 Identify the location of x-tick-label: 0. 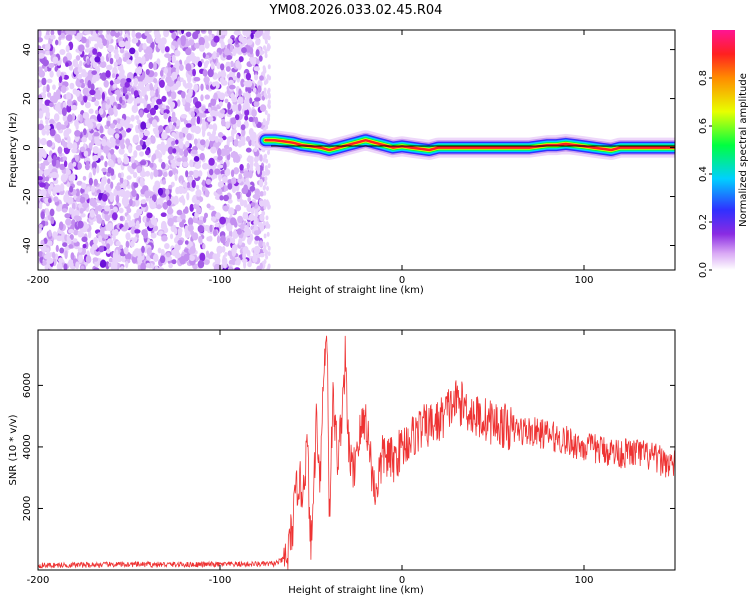
(402, 580).